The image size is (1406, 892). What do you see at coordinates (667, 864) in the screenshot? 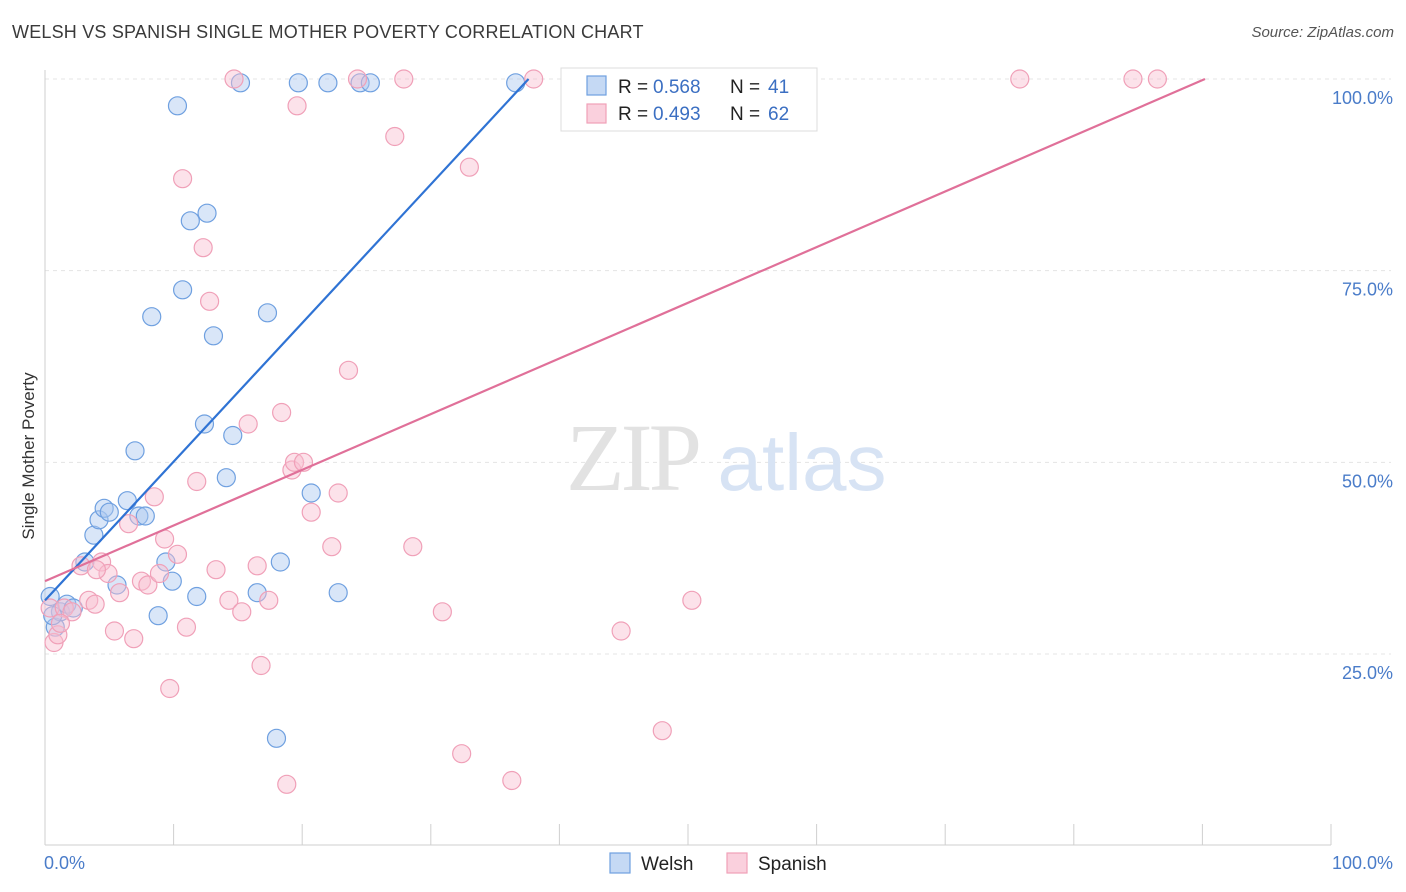
I see `series-legend-label-welsh: Welsh` at bounding box center [667, 864].